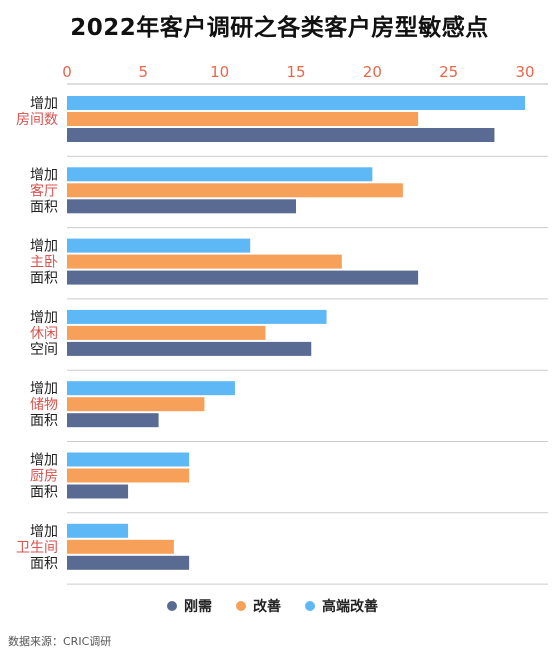  What do you see at coordinates (67, 72) in the screenshot?
I see `x-tick-label: 0` at bounding box center [67, 72].